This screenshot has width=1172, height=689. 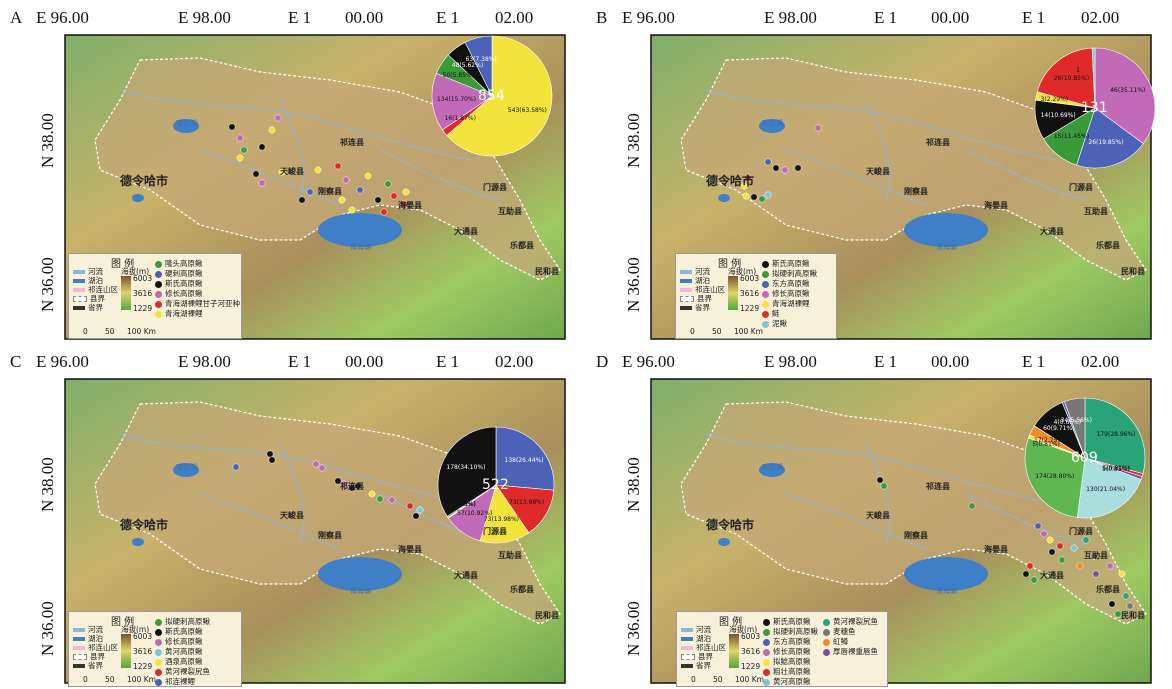 What do you see at coordinates (88, 271) in the screenshot?
I see `legend-item: 河流` at bounding box center [88, 271].